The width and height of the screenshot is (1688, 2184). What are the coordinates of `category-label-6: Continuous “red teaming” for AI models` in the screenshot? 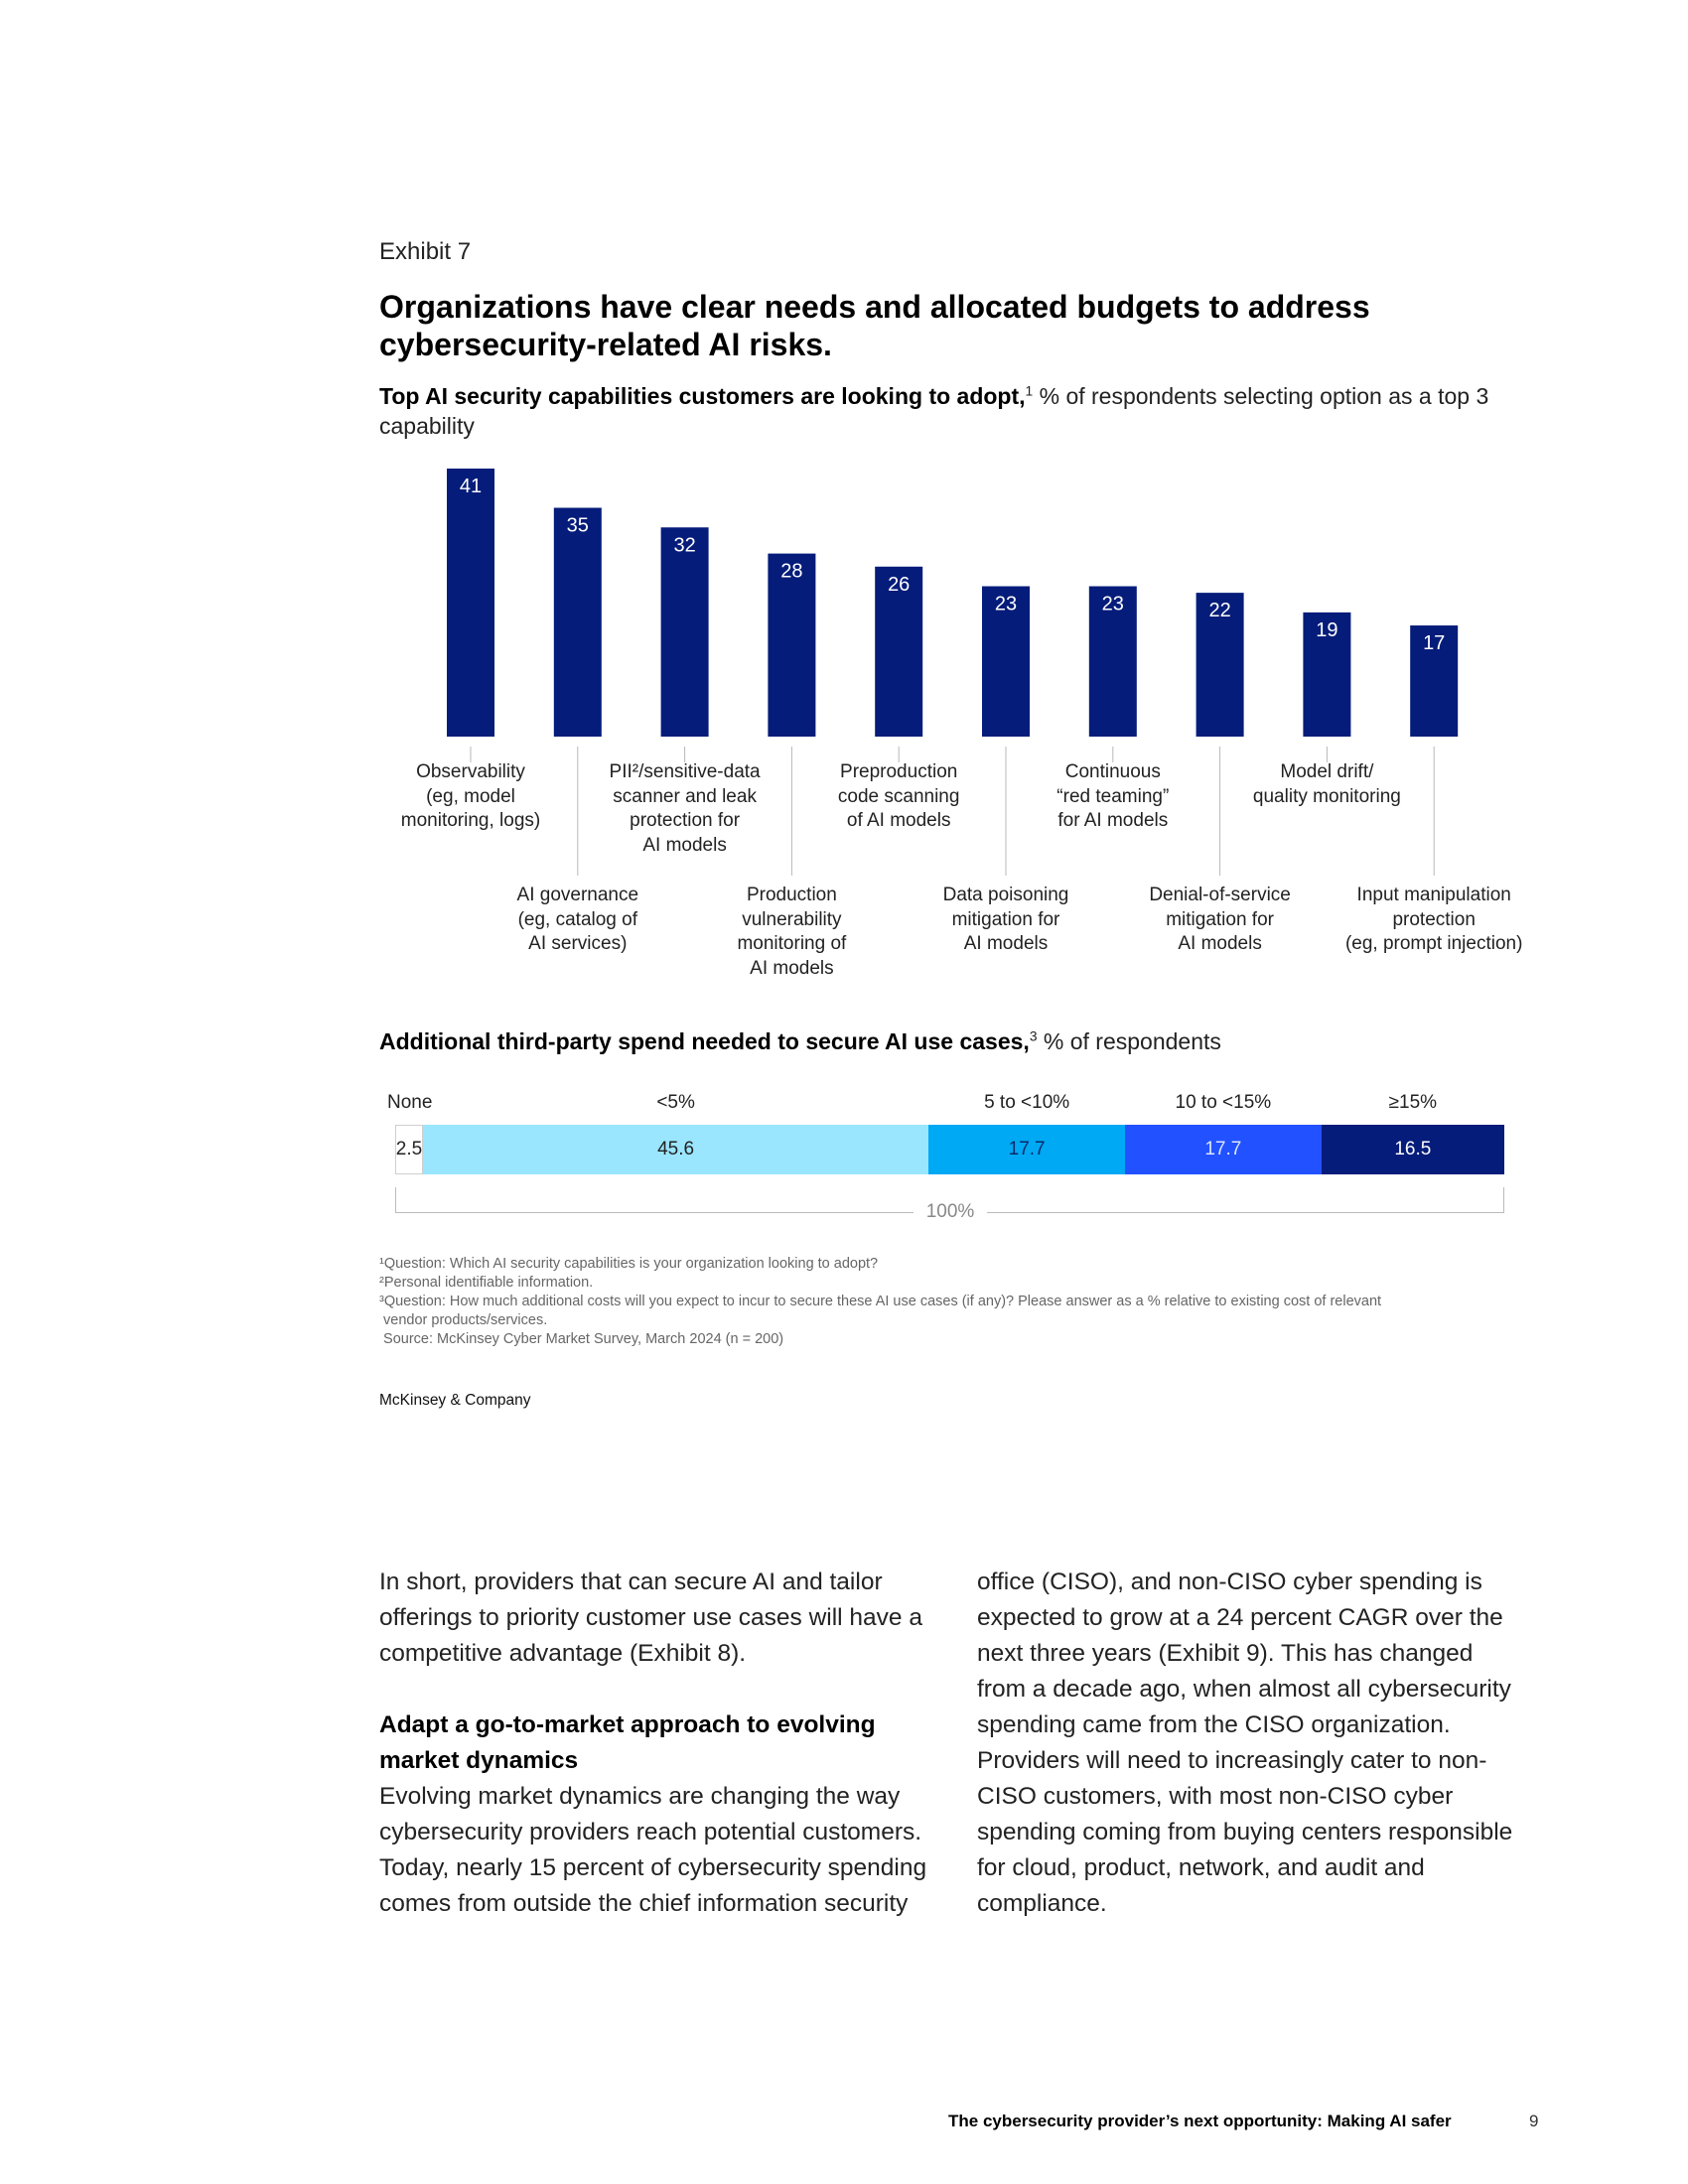 It's located at (1113, 796).